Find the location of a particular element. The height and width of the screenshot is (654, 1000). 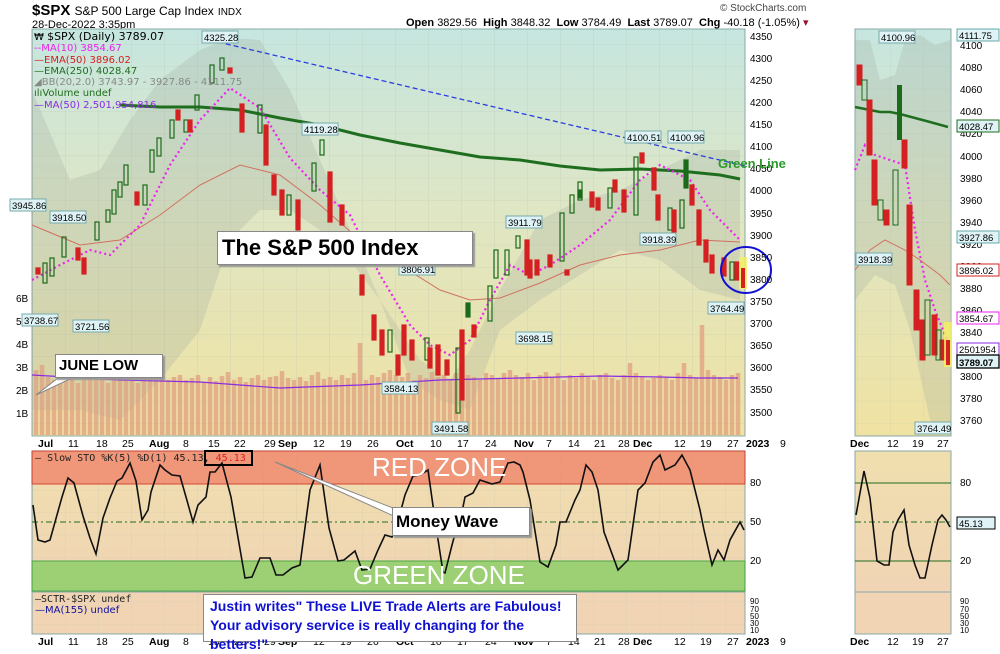

svg-text: 7 is located at coordinates (549, 642).